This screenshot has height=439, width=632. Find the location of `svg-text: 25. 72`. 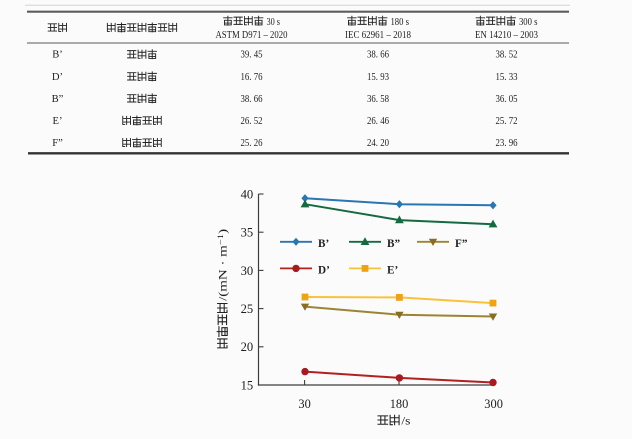

svg-text: 25. 72 is located at coordinates (507, 121).